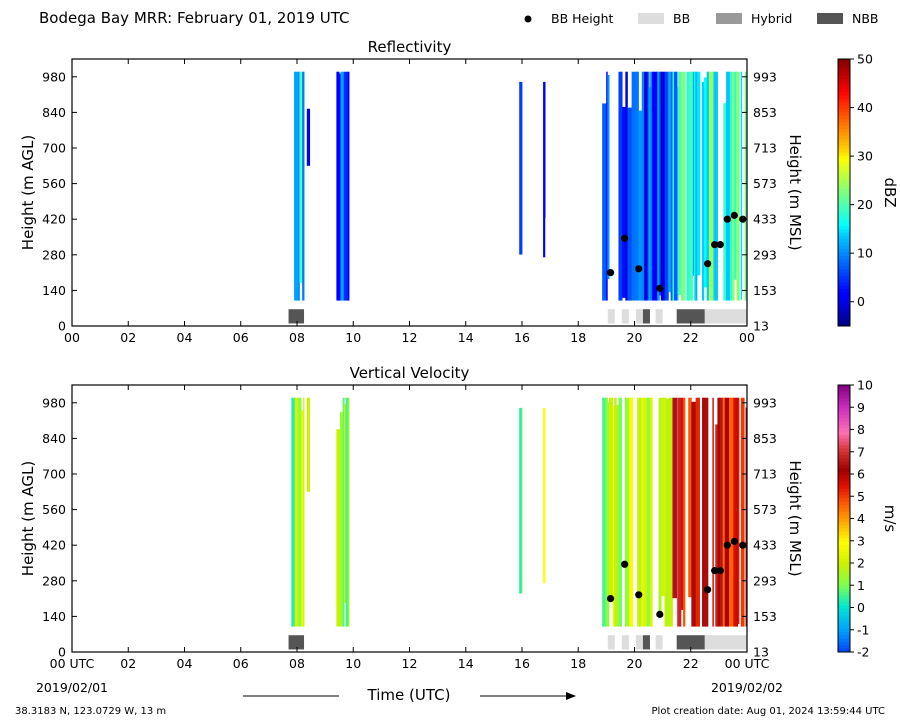  Describe the element at coordinates (54, 474) in the screenshot. I see `y-tick-label: 700` at that location.